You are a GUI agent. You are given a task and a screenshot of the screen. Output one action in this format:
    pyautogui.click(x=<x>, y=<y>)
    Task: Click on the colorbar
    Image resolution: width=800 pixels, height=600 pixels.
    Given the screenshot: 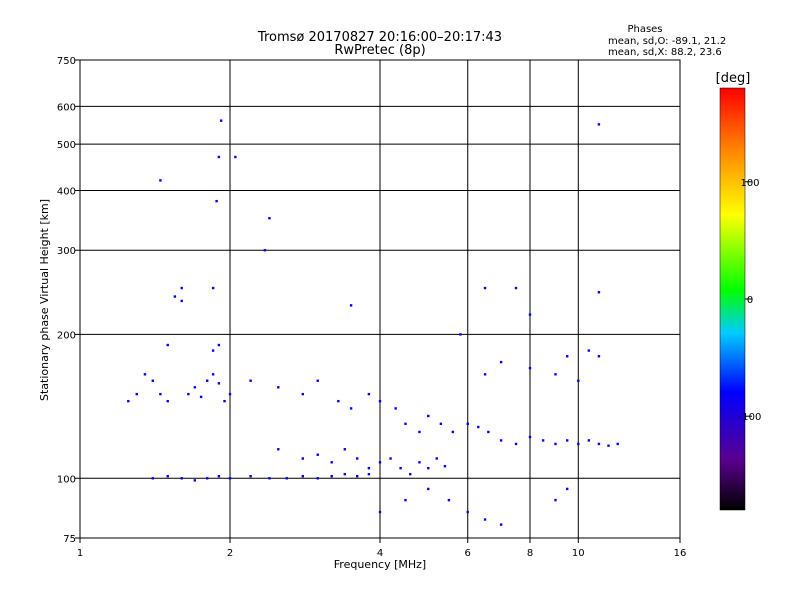 What is the action you would take?
    pyautogui.click(x=732, y=299)
    